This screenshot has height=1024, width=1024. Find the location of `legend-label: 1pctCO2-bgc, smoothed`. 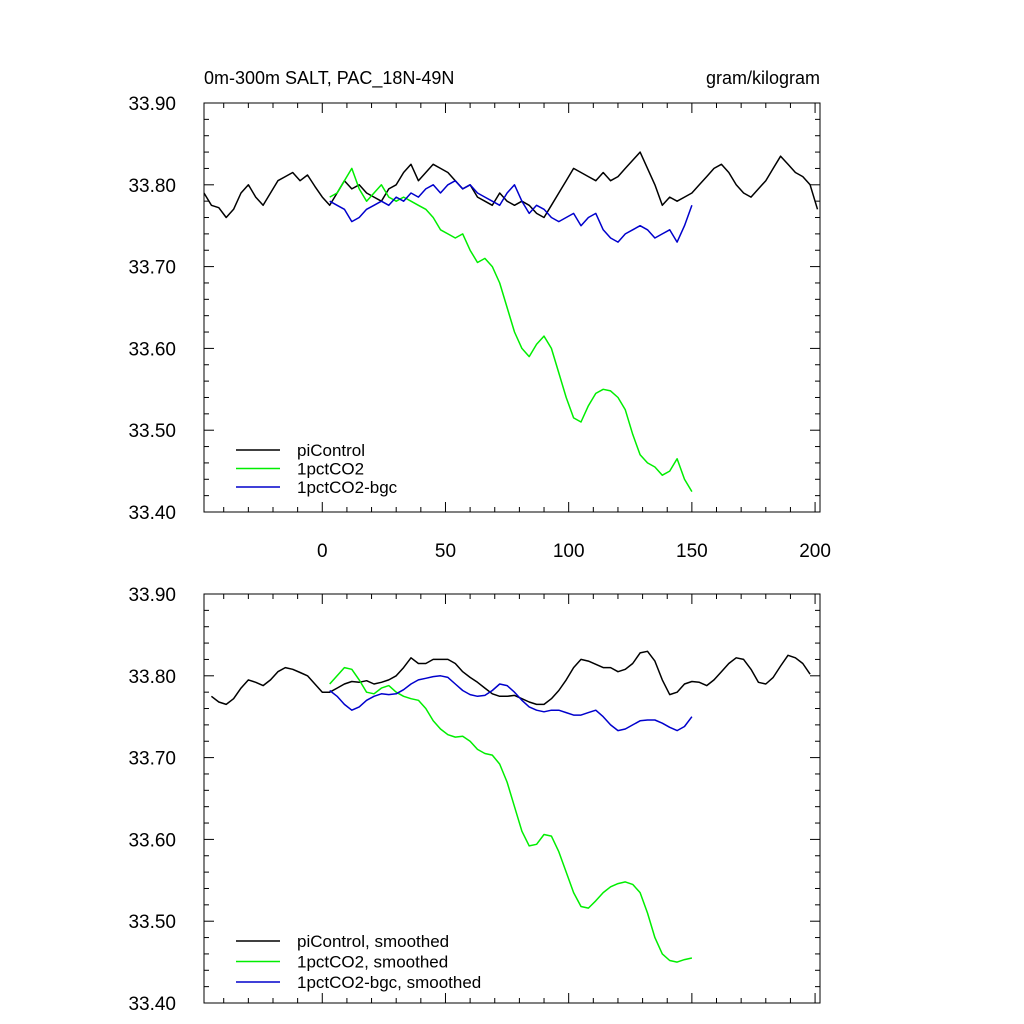

legend-label: 1pctCO2-bgc, smoothed is located at coordinates (389, 982).